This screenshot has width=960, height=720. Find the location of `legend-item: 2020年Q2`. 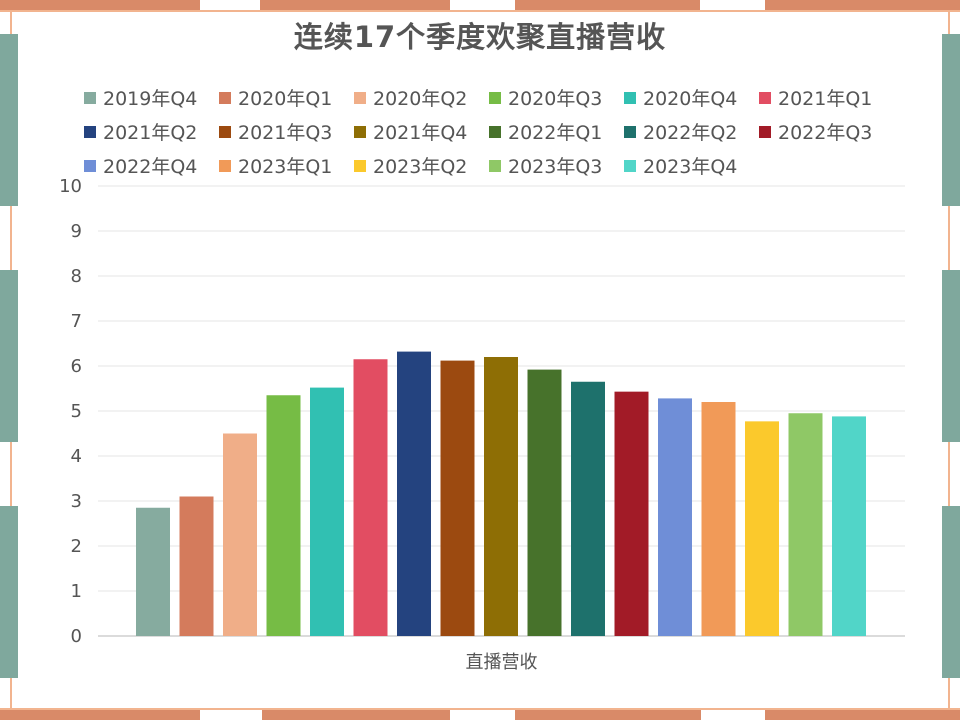

legend-item: 2020年Q2 is located at coordinates (410, 97).